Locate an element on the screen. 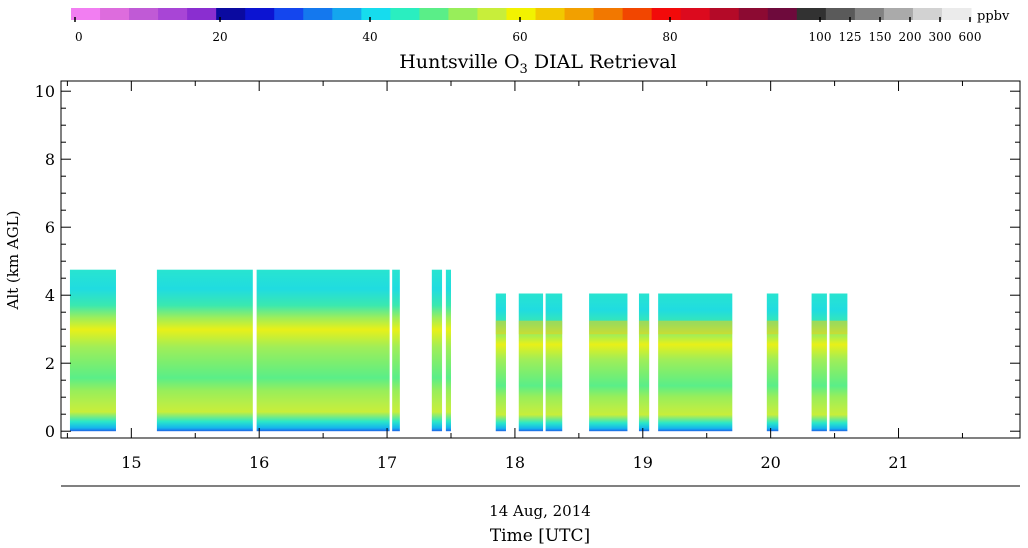  x-tick-label: 19 is located at coordinates (643, 462).